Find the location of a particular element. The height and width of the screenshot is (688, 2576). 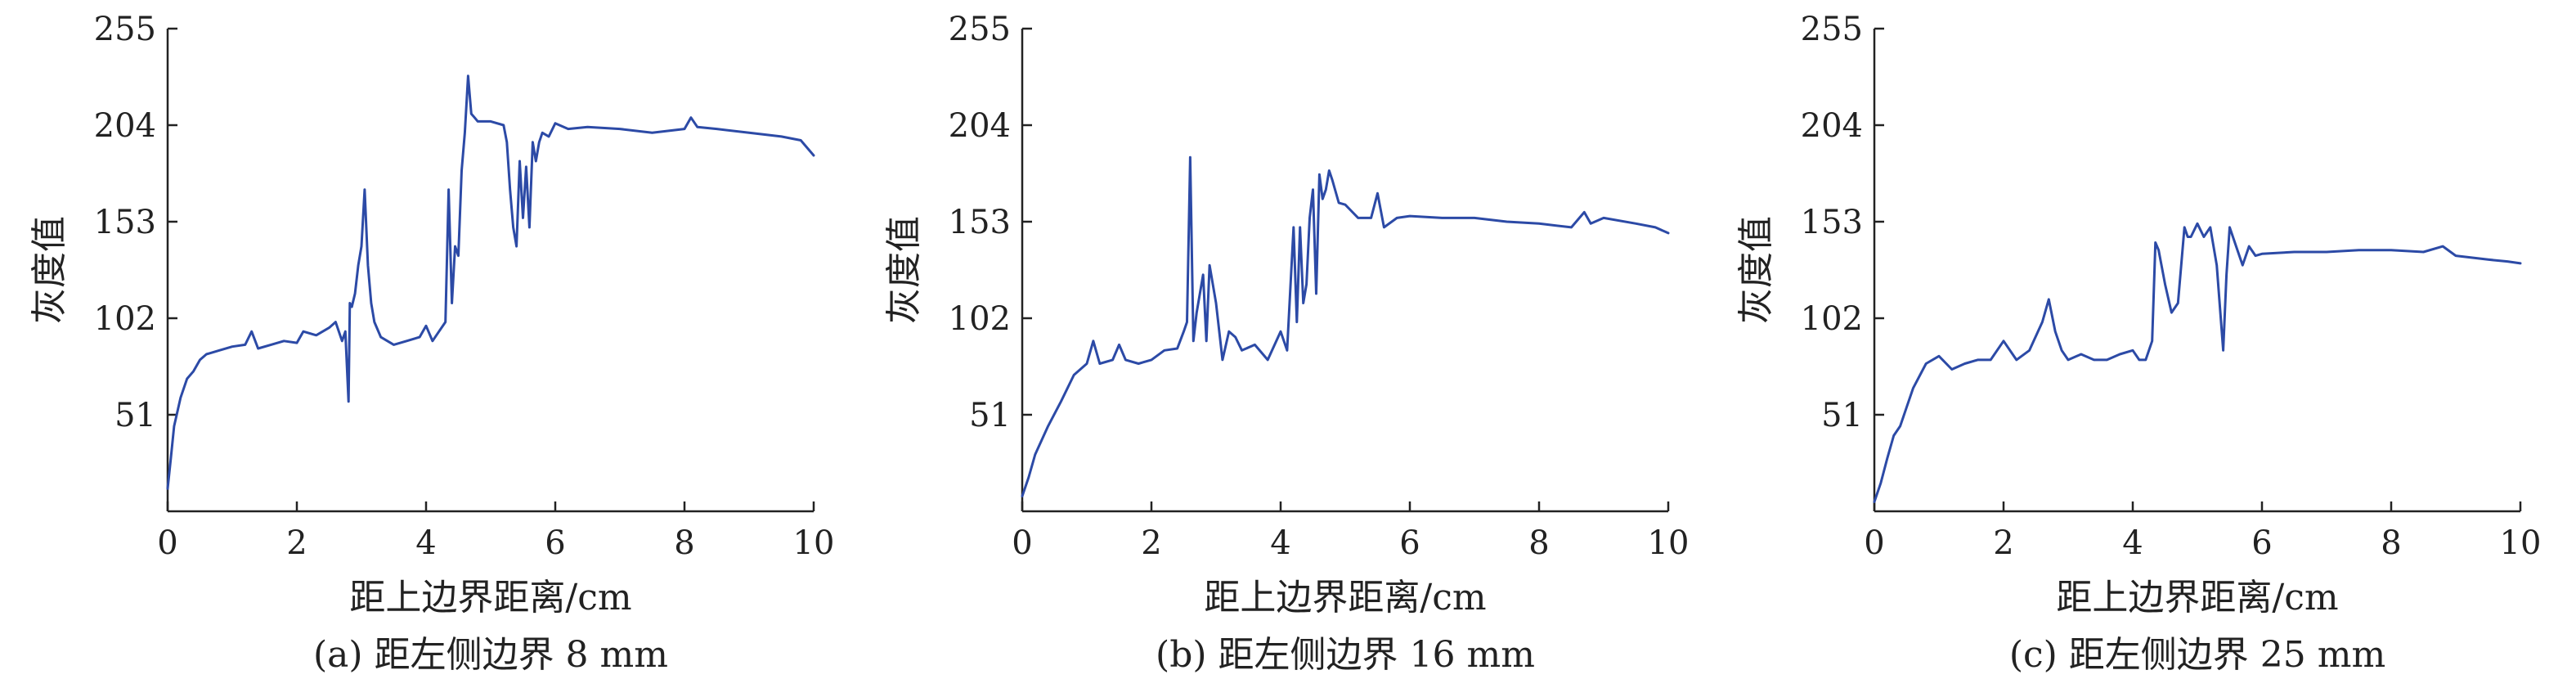

panel-caption: (b) 距左侧边界 16 mm is located at coordinates (1345, 655).